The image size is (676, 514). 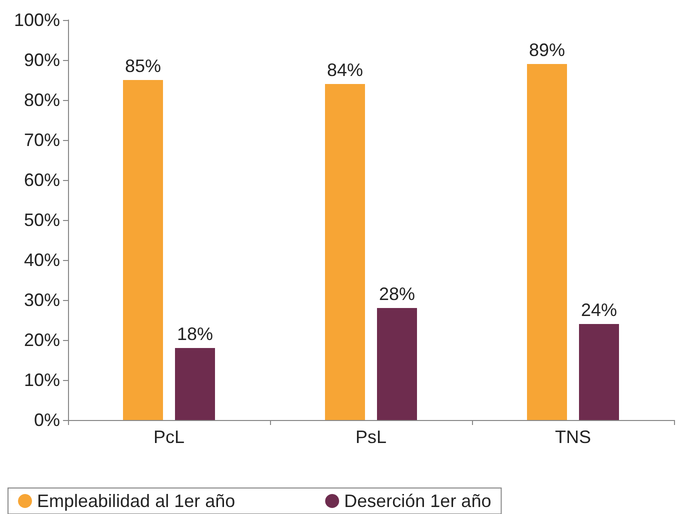 I want to click on legend-label: Deserción 1er año, so click(x=418, y=501).